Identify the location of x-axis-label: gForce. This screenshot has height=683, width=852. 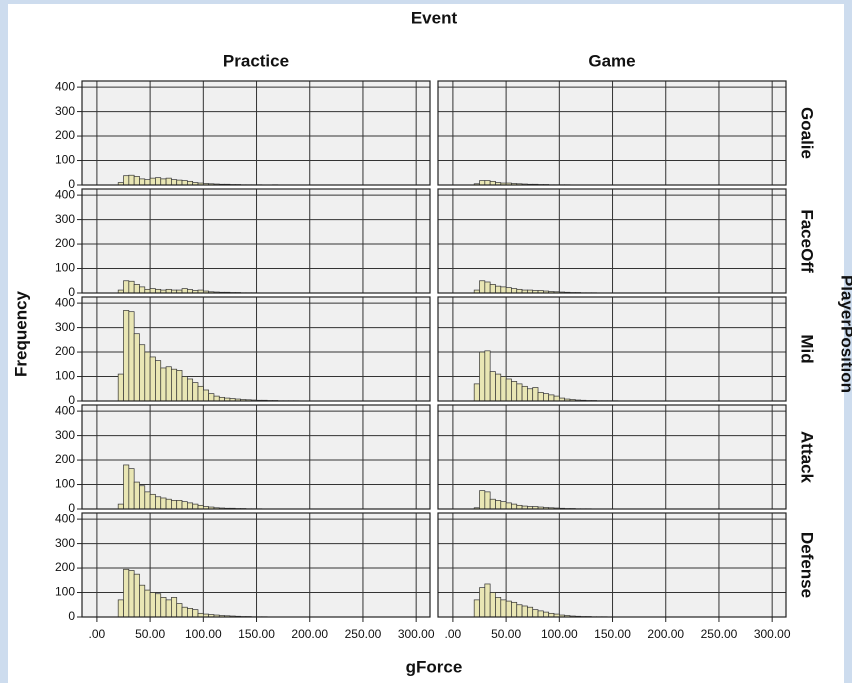
(434, 666).